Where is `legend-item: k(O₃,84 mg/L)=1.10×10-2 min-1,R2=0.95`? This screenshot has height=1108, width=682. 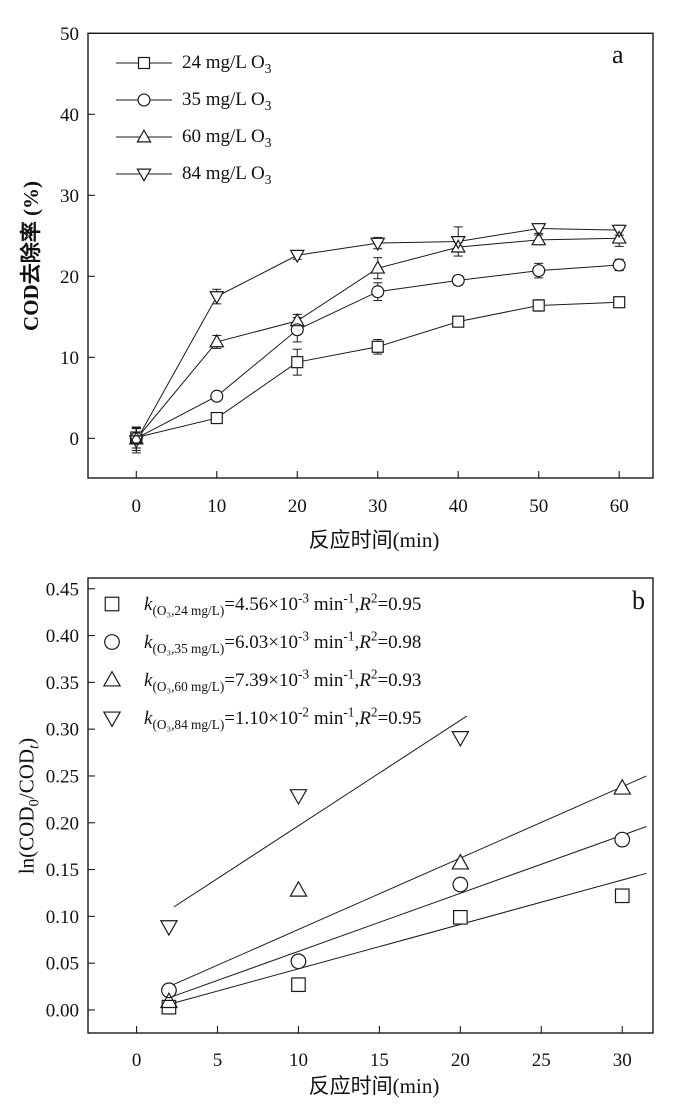
legend-item: k(O₃,84 mg/L)=1.10×10-2 min-1,R2=0.95 is located at coordinates (260, 718).